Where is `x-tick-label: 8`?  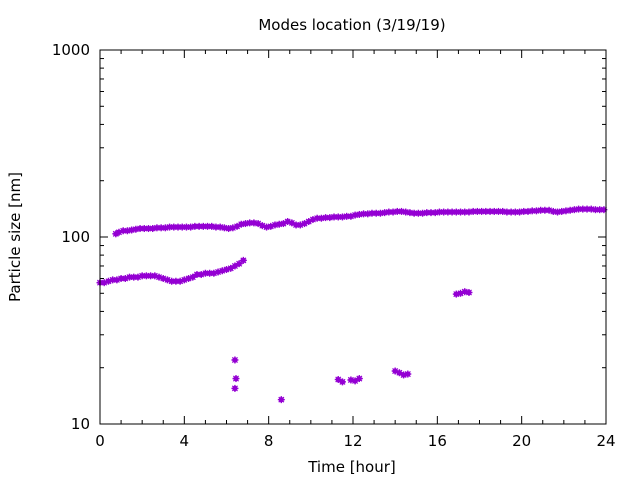 x-tick-label: 8 is located at coordinates (269, 441).